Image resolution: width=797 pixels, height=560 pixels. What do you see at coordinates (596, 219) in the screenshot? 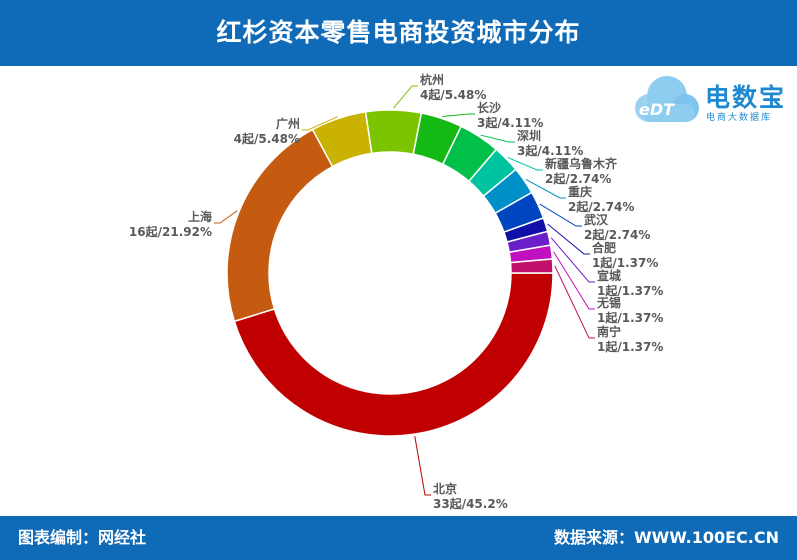
I see `slice-label-name: 武汉` at bounding box center [596, 219].